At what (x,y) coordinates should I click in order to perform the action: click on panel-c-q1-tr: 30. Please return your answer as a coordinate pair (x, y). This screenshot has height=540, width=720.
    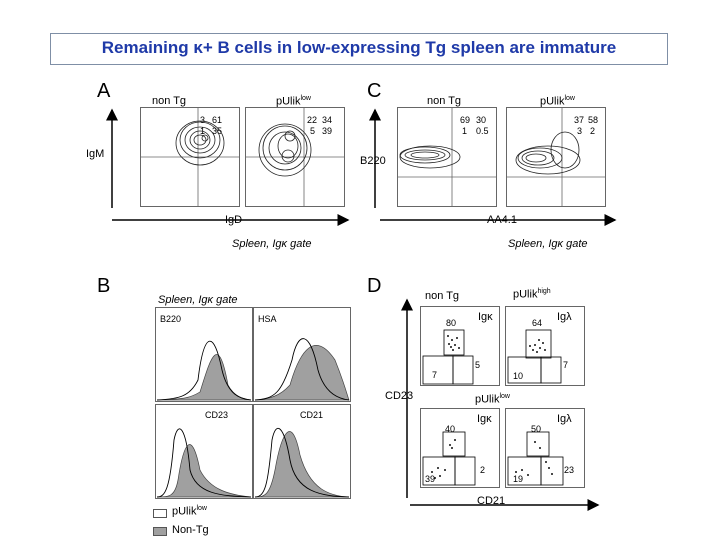
    Looking at the image, I should click on (481, 120).